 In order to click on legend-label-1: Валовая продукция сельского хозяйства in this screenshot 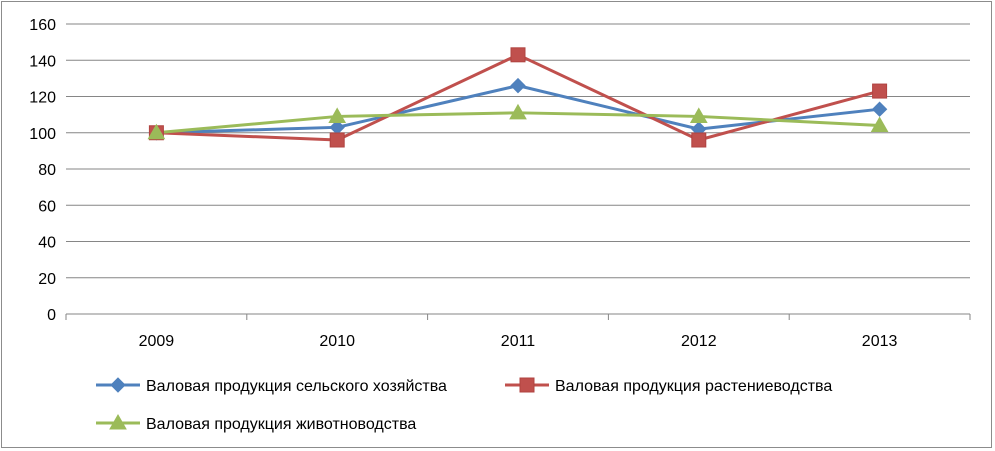, I will do `click(296, 386)`.